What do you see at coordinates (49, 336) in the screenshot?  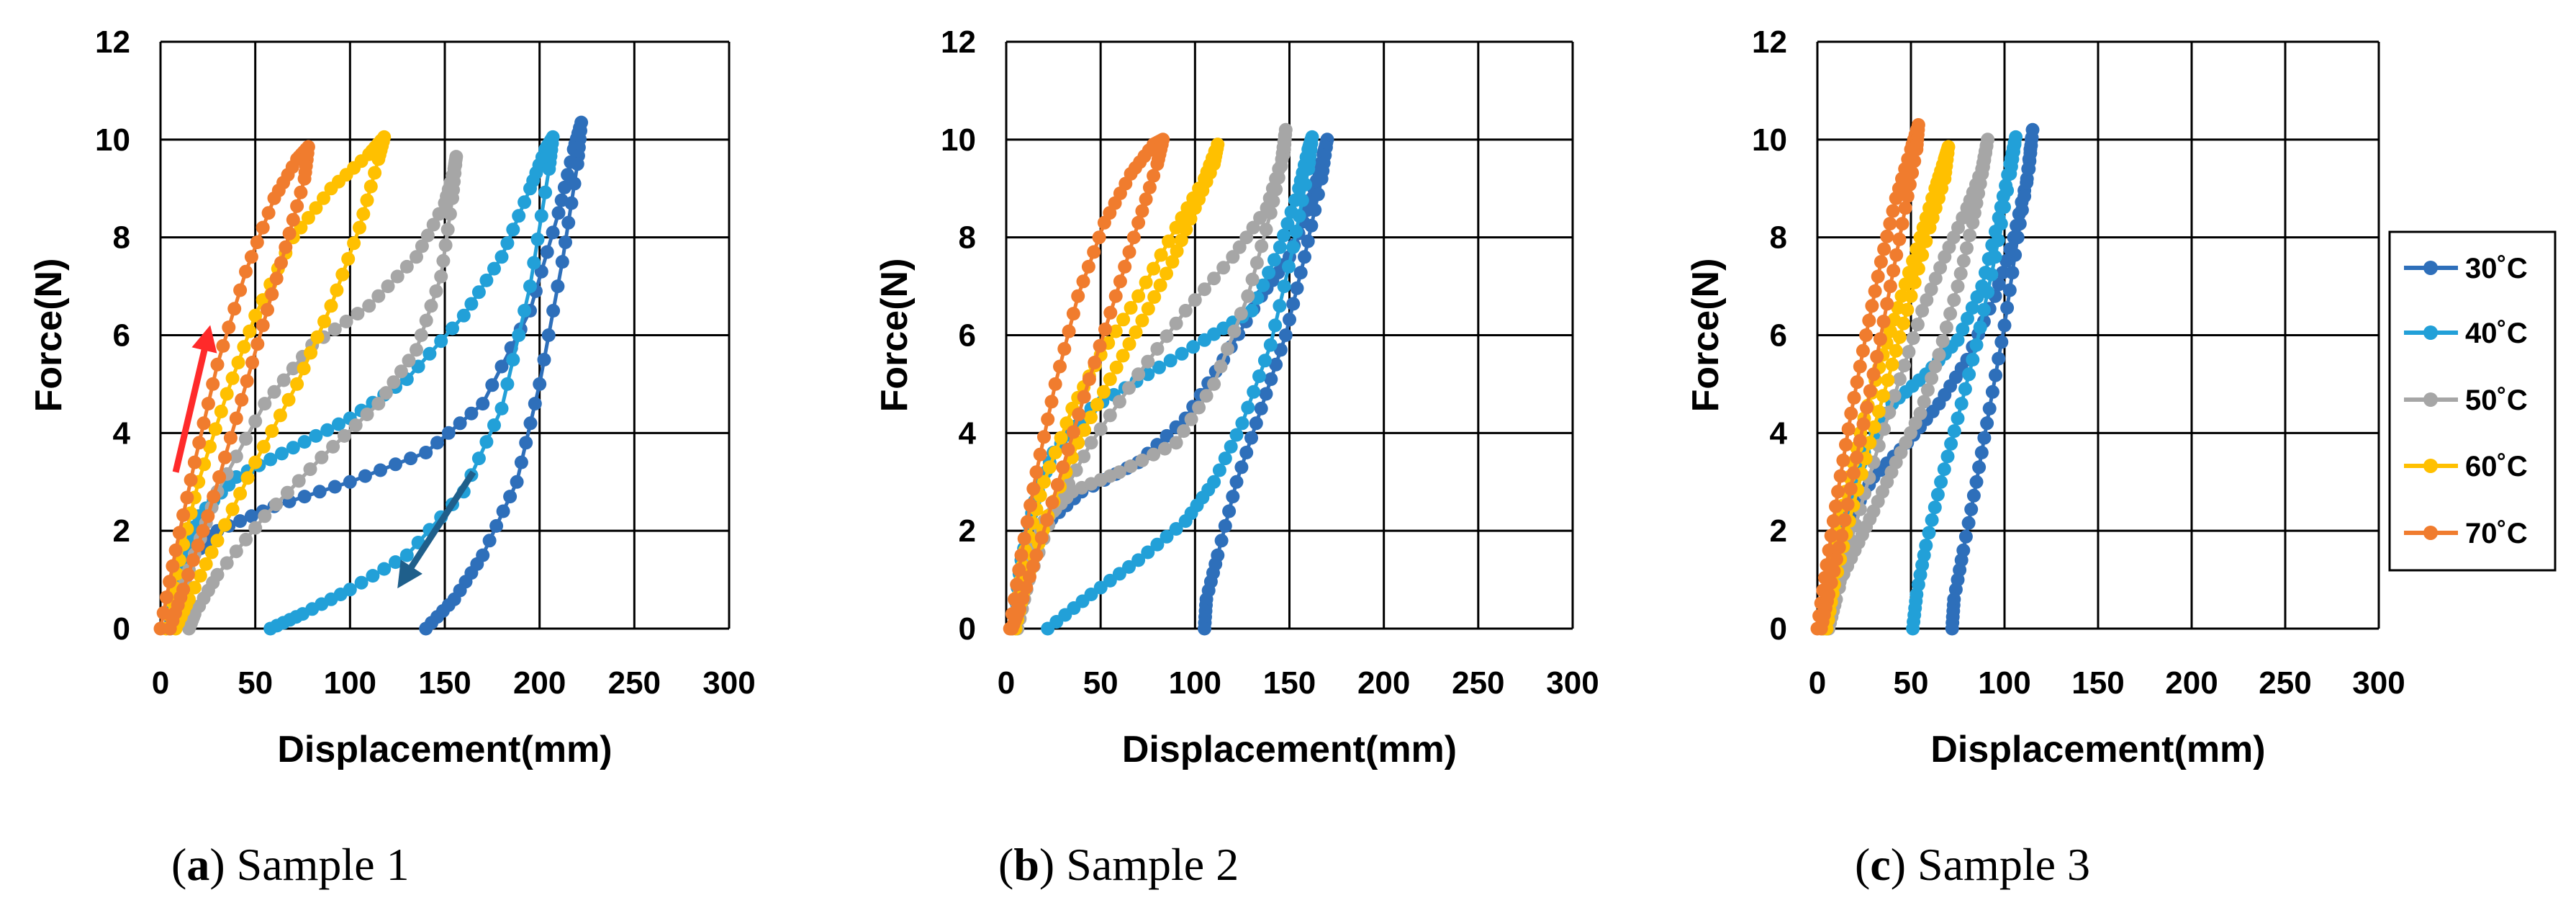 I see `y-axis-label: Force(N)` at bounding box center [49, 336].